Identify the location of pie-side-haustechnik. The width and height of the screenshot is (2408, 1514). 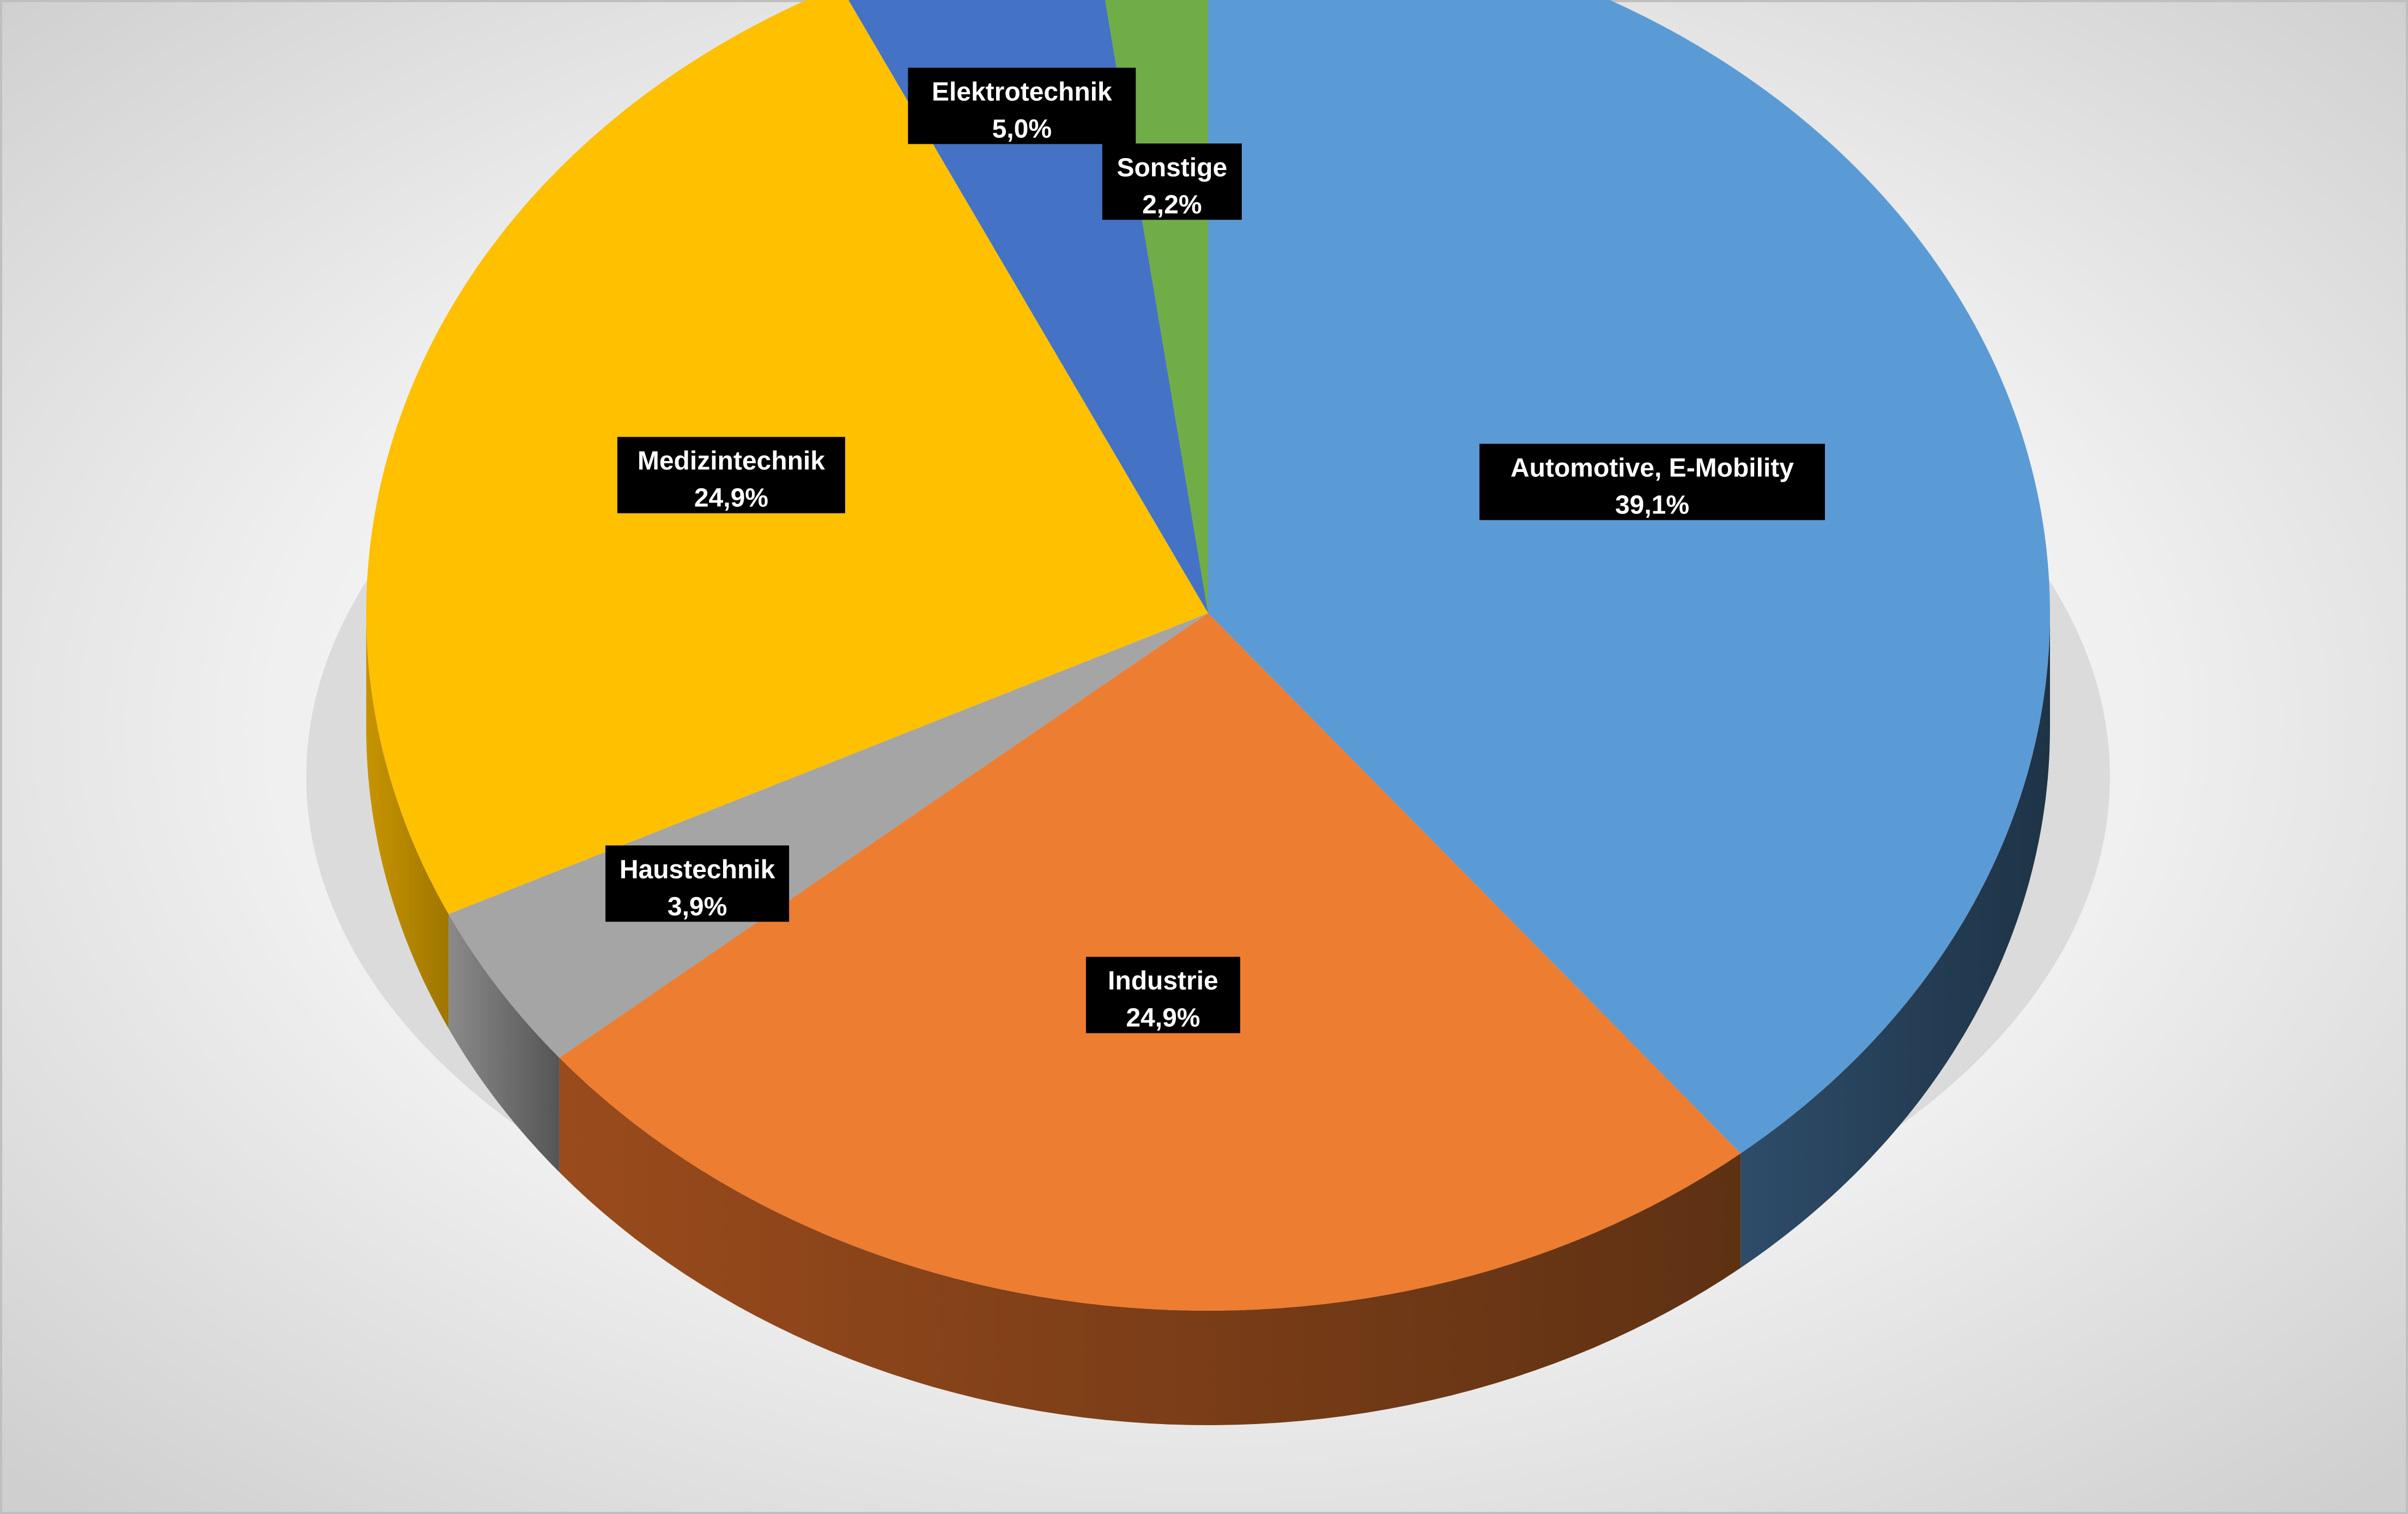
(504, 1043).